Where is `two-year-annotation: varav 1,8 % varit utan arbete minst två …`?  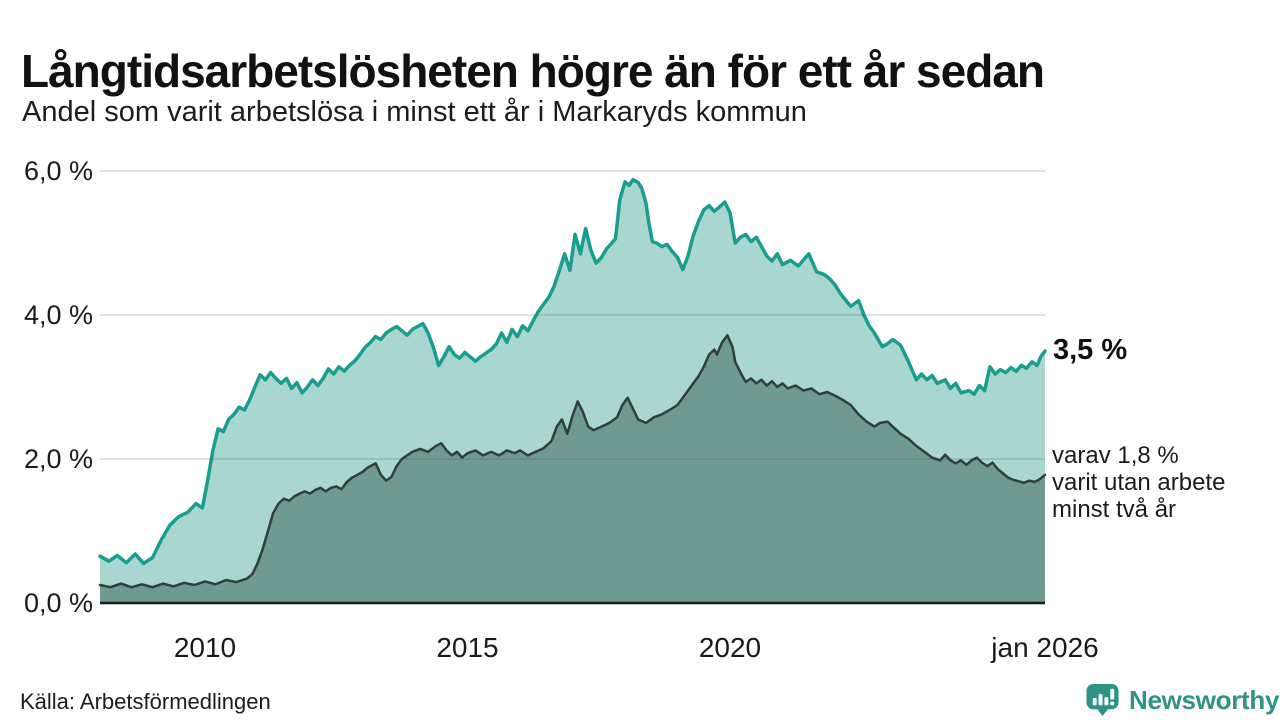
two-year-annotation: varav 1,8 % varit utan arbete minst två … is located at coordinates (1139, 482).